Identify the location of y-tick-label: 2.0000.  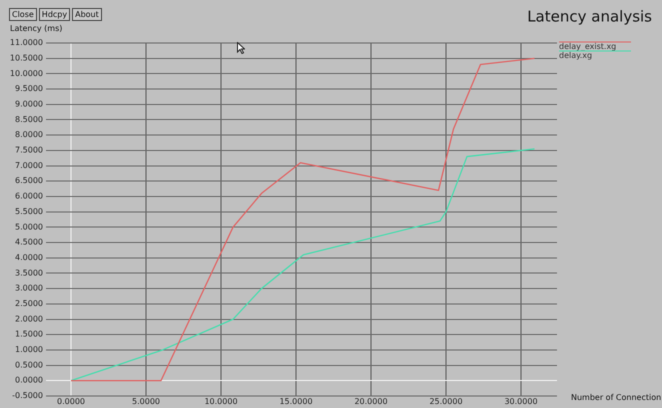
(29, 319).